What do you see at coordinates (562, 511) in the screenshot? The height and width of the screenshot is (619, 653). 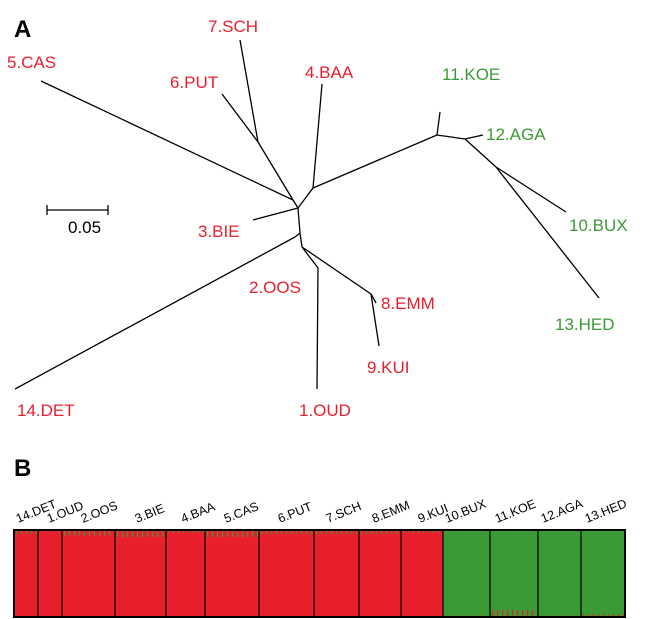 I see `structure-group-label: 12.AGA` at bounding box center [562, 511].